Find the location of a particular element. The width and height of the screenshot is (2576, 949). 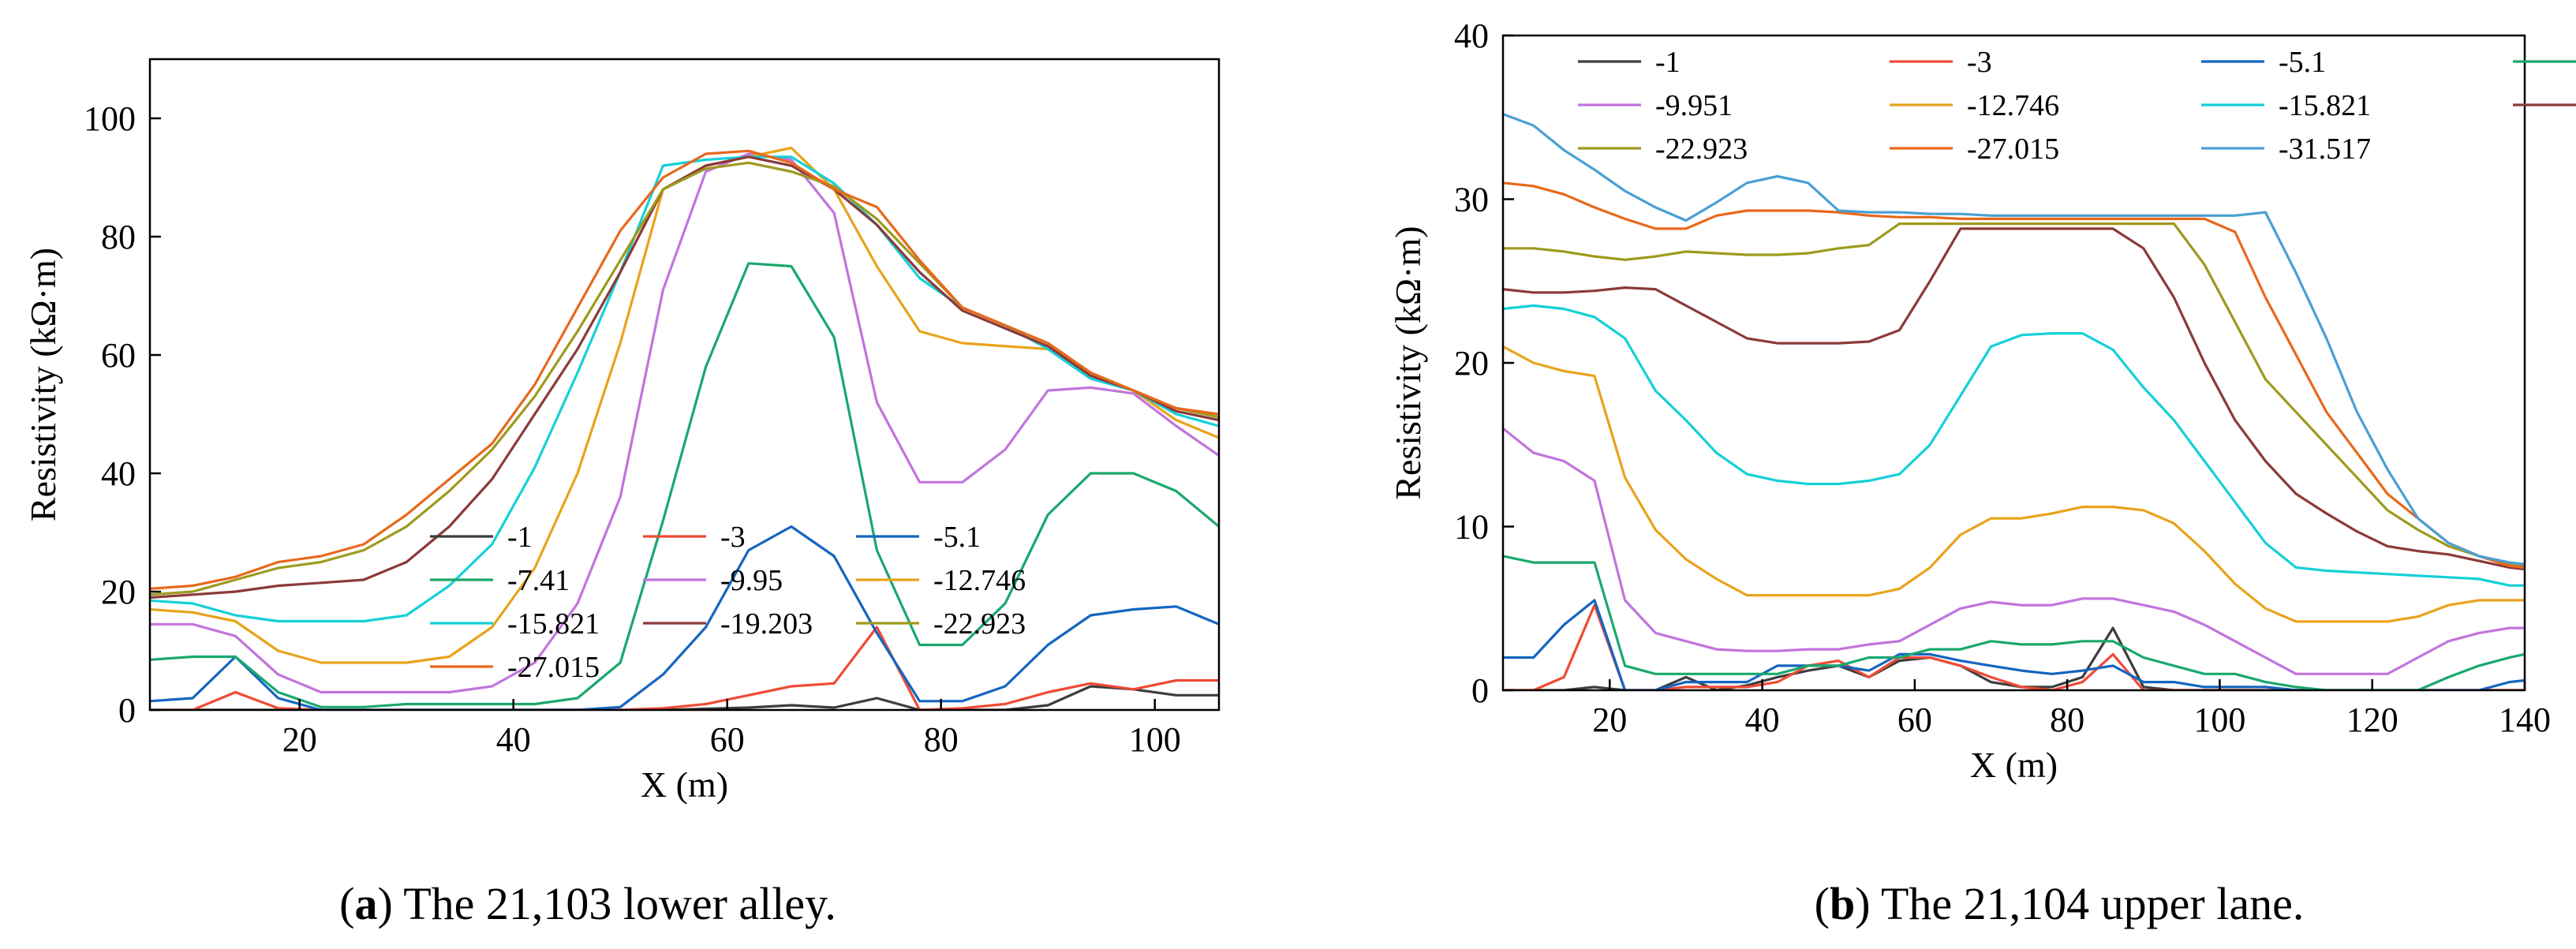

series-line--15.821 is located at coordinates (2014, 446).